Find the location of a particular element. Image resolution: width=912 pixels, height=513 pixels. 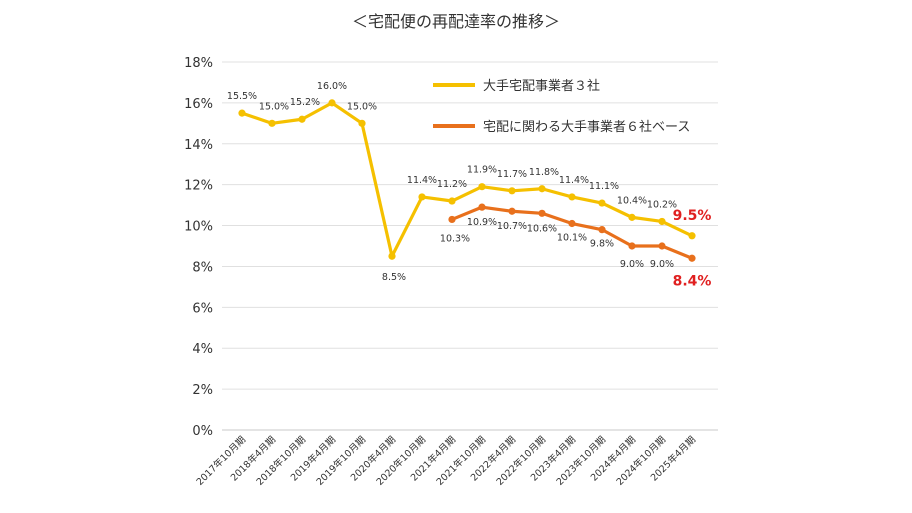

chart-title: ＜宅配便の再配達率の推移＞ is located at coordinates (455, 21).